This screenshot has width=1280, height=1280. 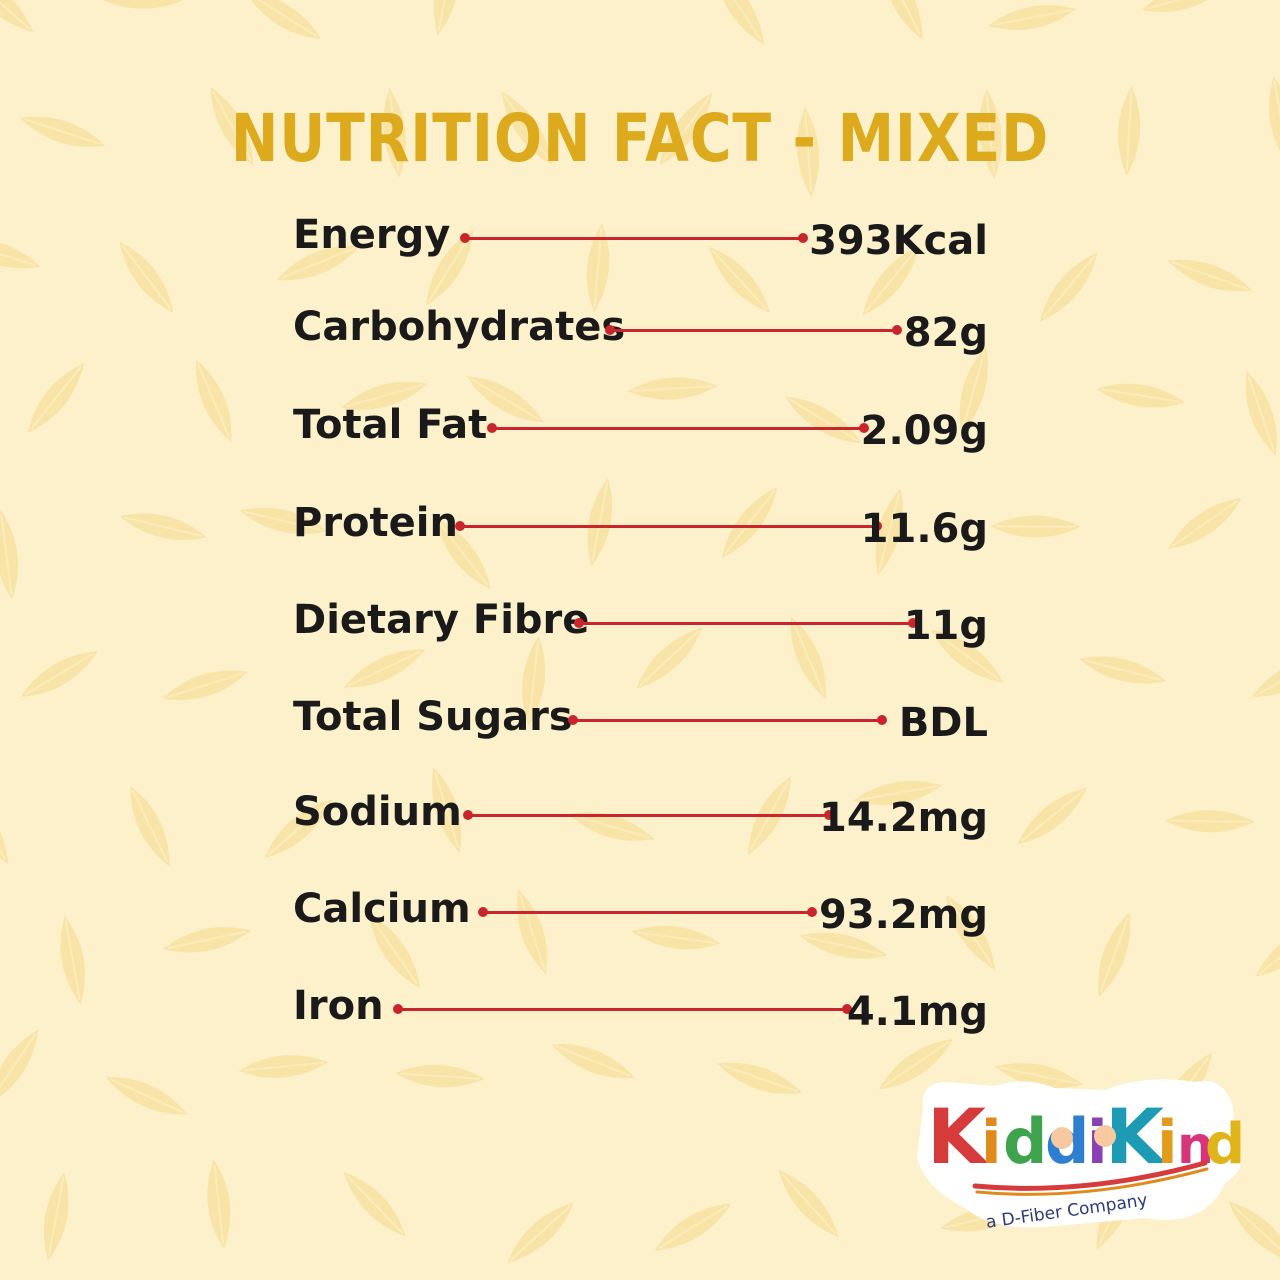 What do you see at coordinates (903, 915) in the screenshot?
I see `fact-value: 93.2mg` at bounding box center [903, 915].